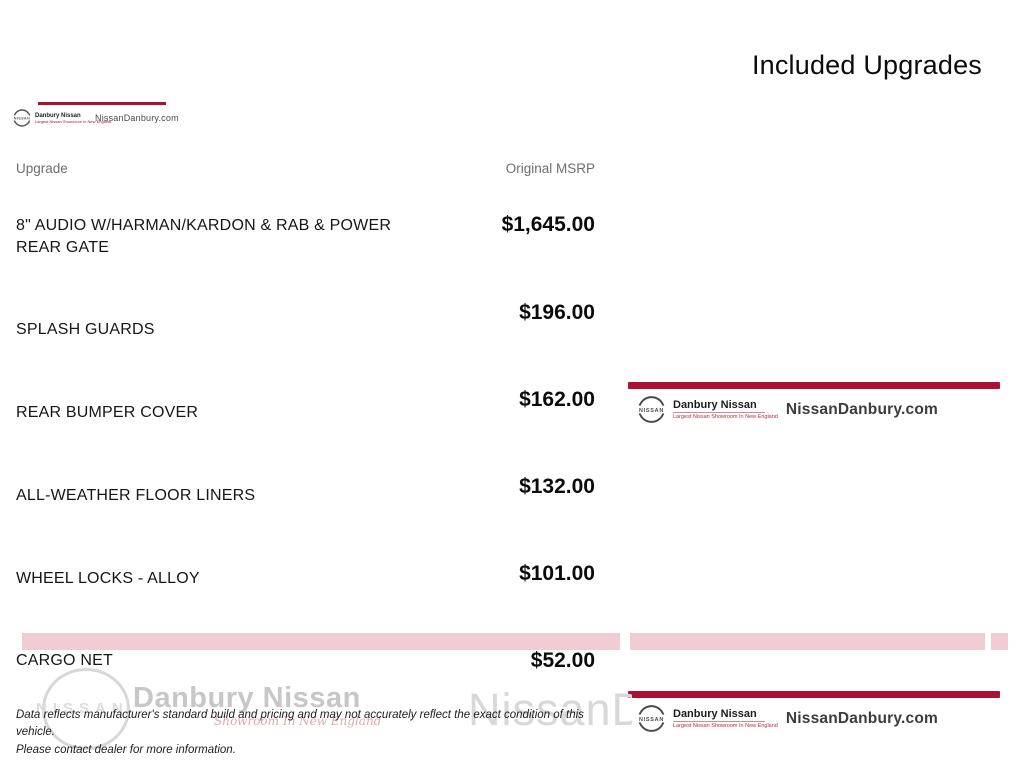 This screenshot has width=1024, height=768. I want to click on upgrade-price: $132.00, so click(557, 486).